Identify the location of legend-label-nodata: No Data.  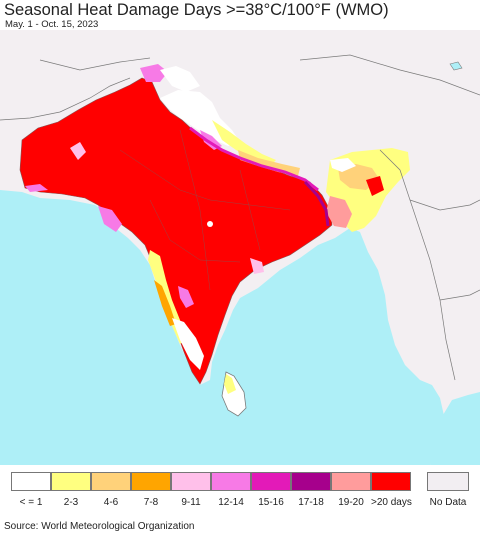
(448, 502).